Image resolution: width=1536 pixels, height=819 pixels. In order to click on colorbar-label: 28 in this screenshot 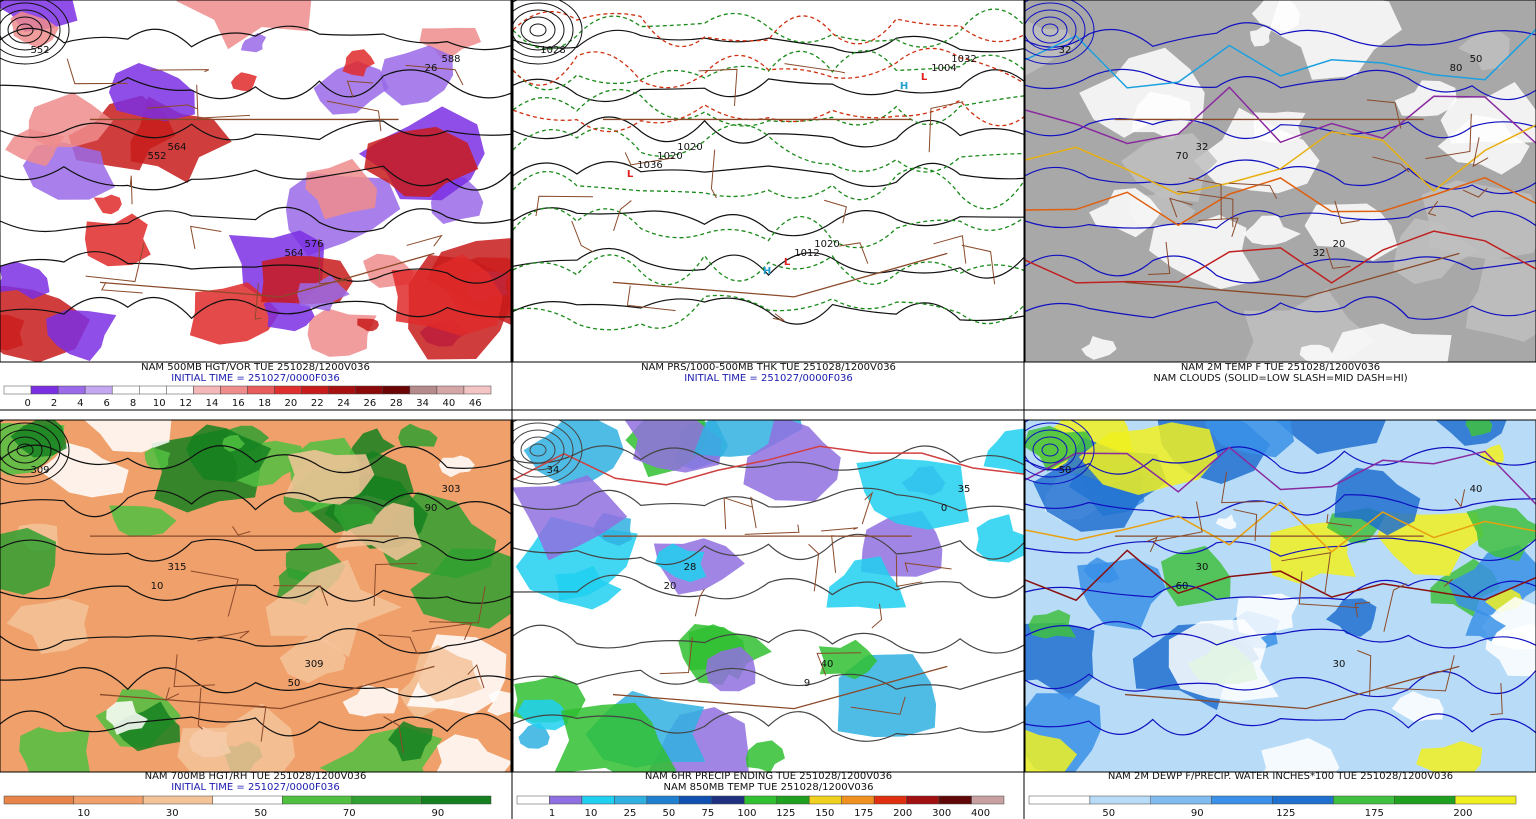, I will do `click(396, 403)`.